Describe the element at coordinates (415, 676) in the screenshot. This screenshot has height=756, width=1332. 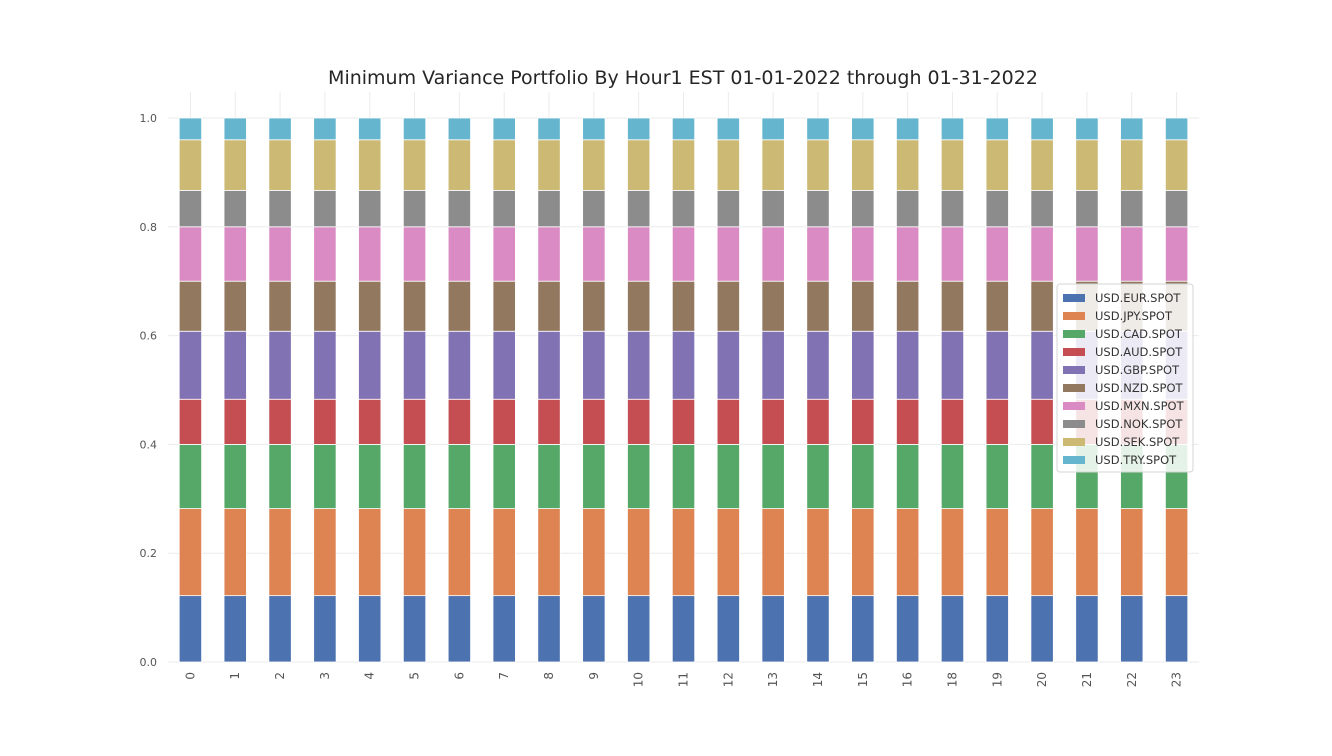
I see `x-tick-label: 5` at that location.